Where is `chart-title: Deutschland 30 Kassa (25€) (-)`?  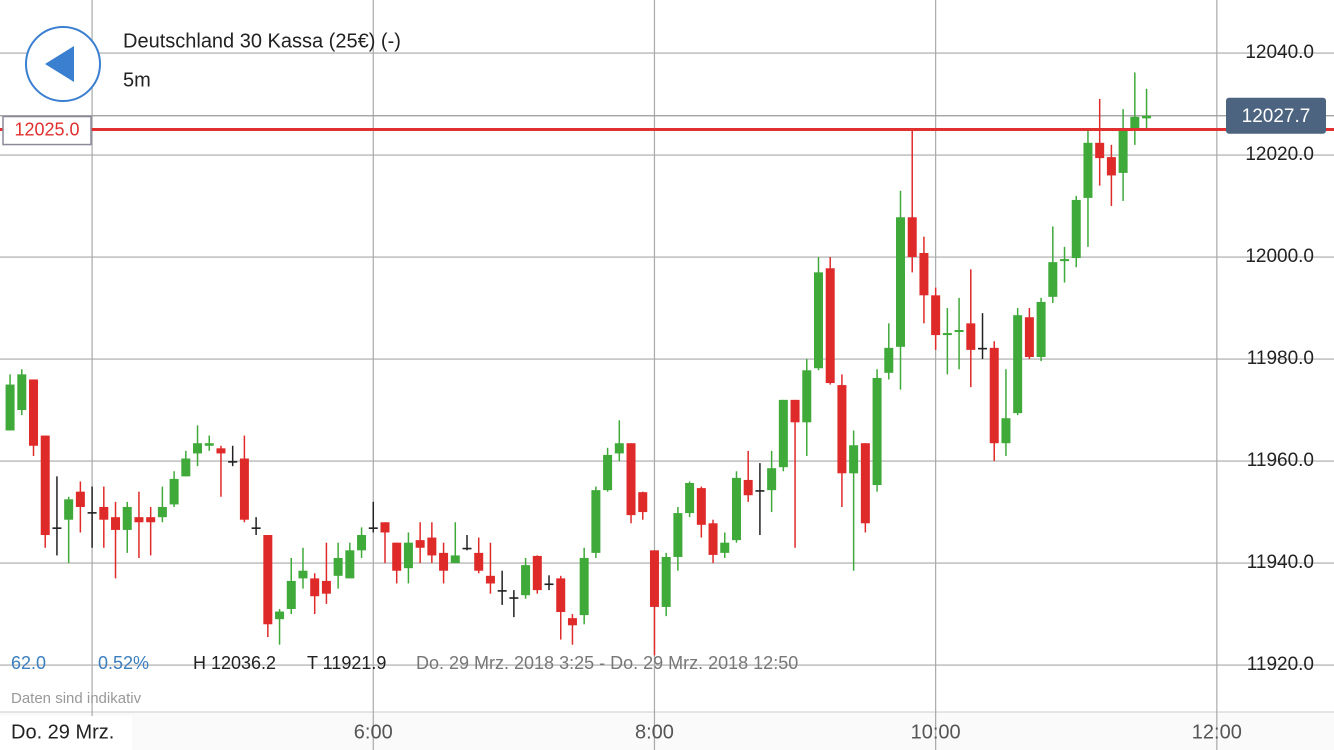 chart-title: Deutschland 30 Kassa (25€) (-) is located at coordinates (262, 41).